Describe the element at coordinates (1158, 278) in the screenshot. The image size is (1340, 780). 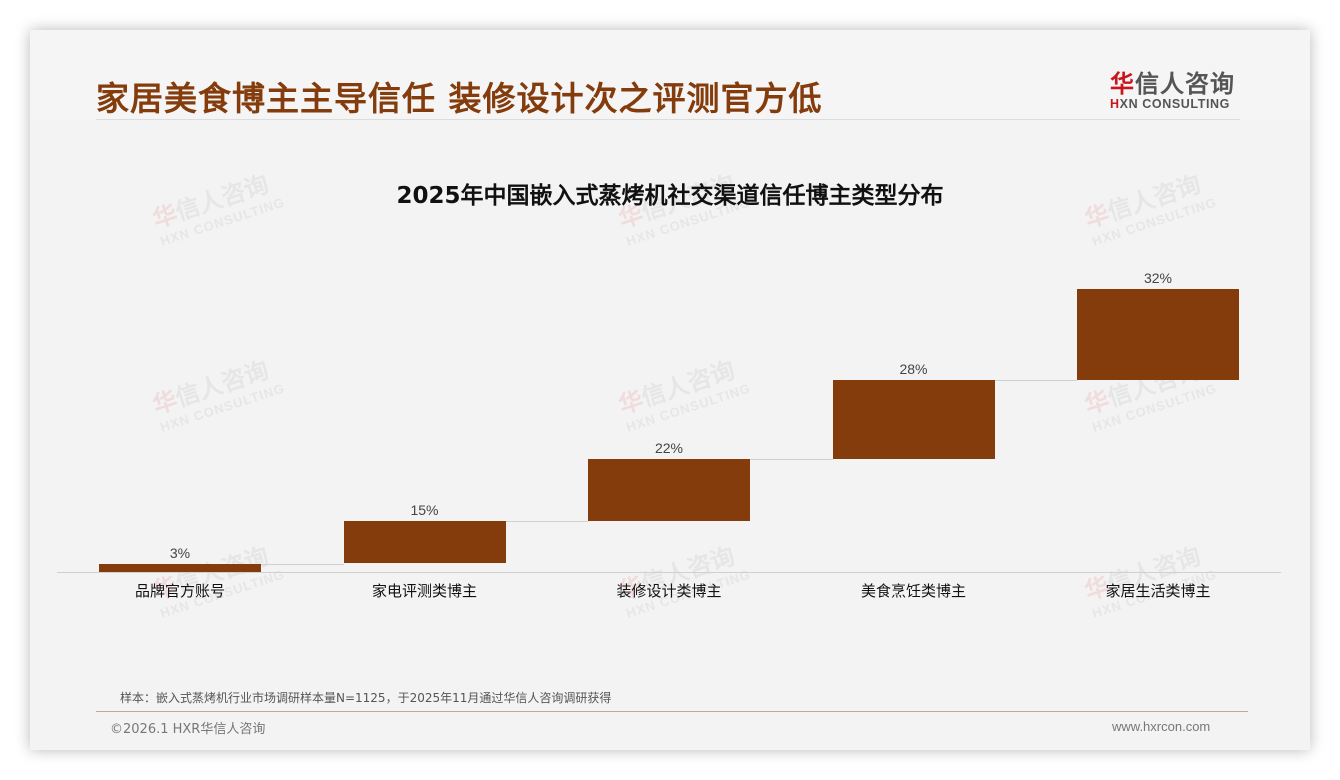
I see `value-label: 32%` at that location.